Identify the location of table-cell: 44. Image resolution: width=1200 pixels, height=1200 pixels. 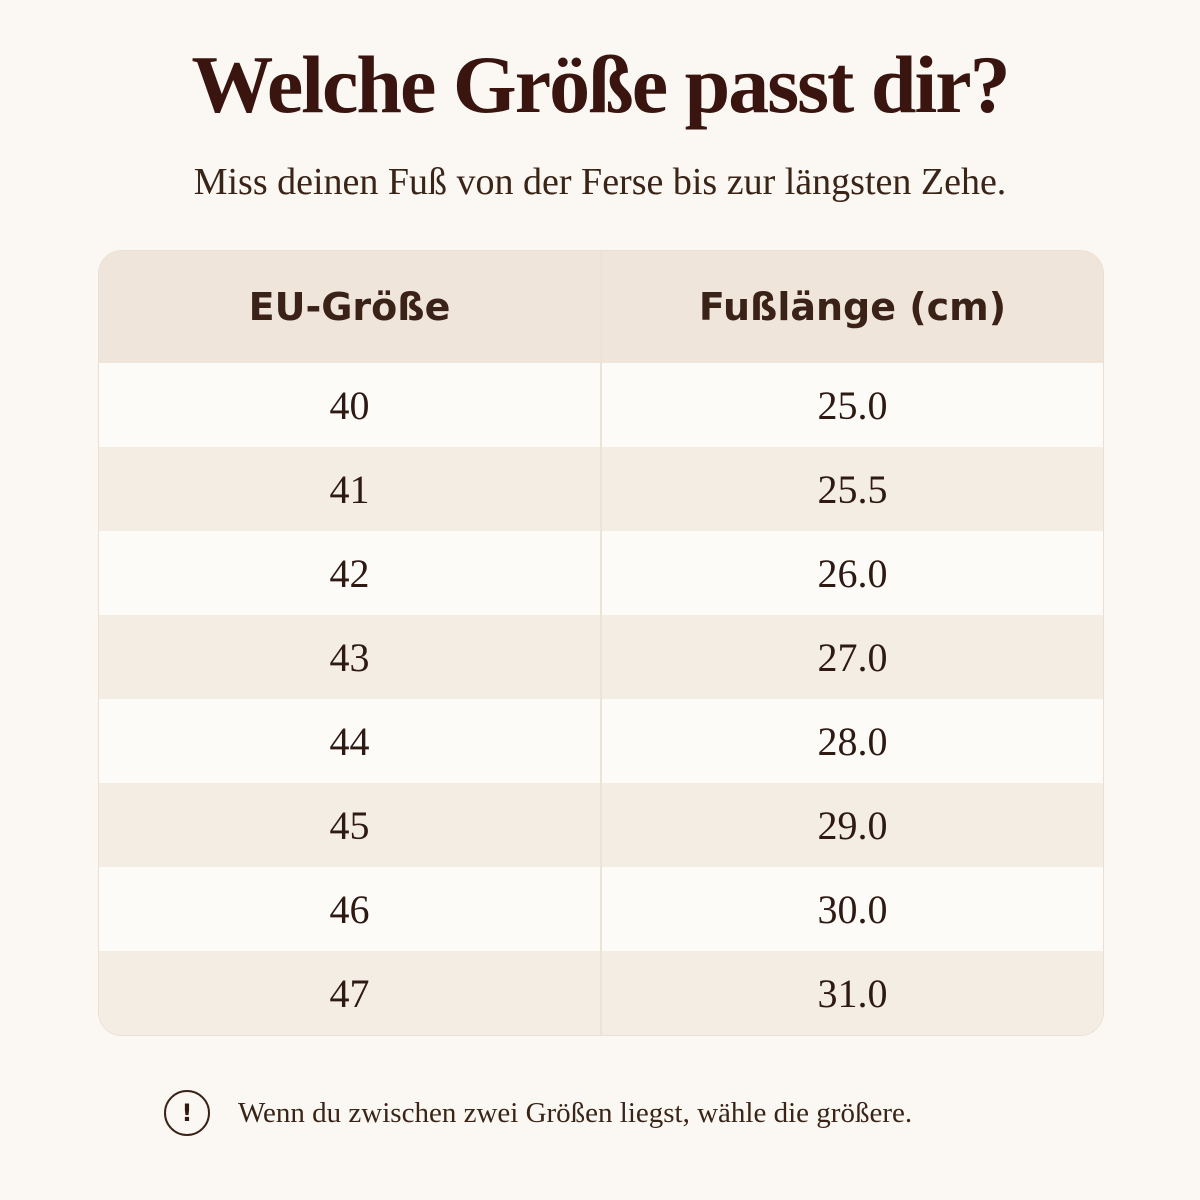
(349, 741).